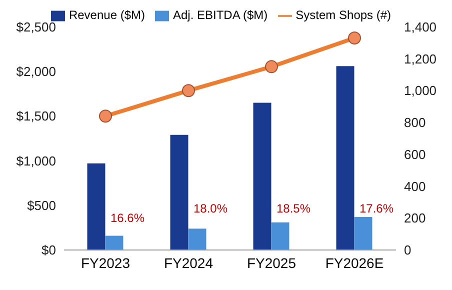  What do you see at coordinates (420, 58) in the screenshot?
I see `y2-tick-label: 1,200` at bounding box center [420, 58].